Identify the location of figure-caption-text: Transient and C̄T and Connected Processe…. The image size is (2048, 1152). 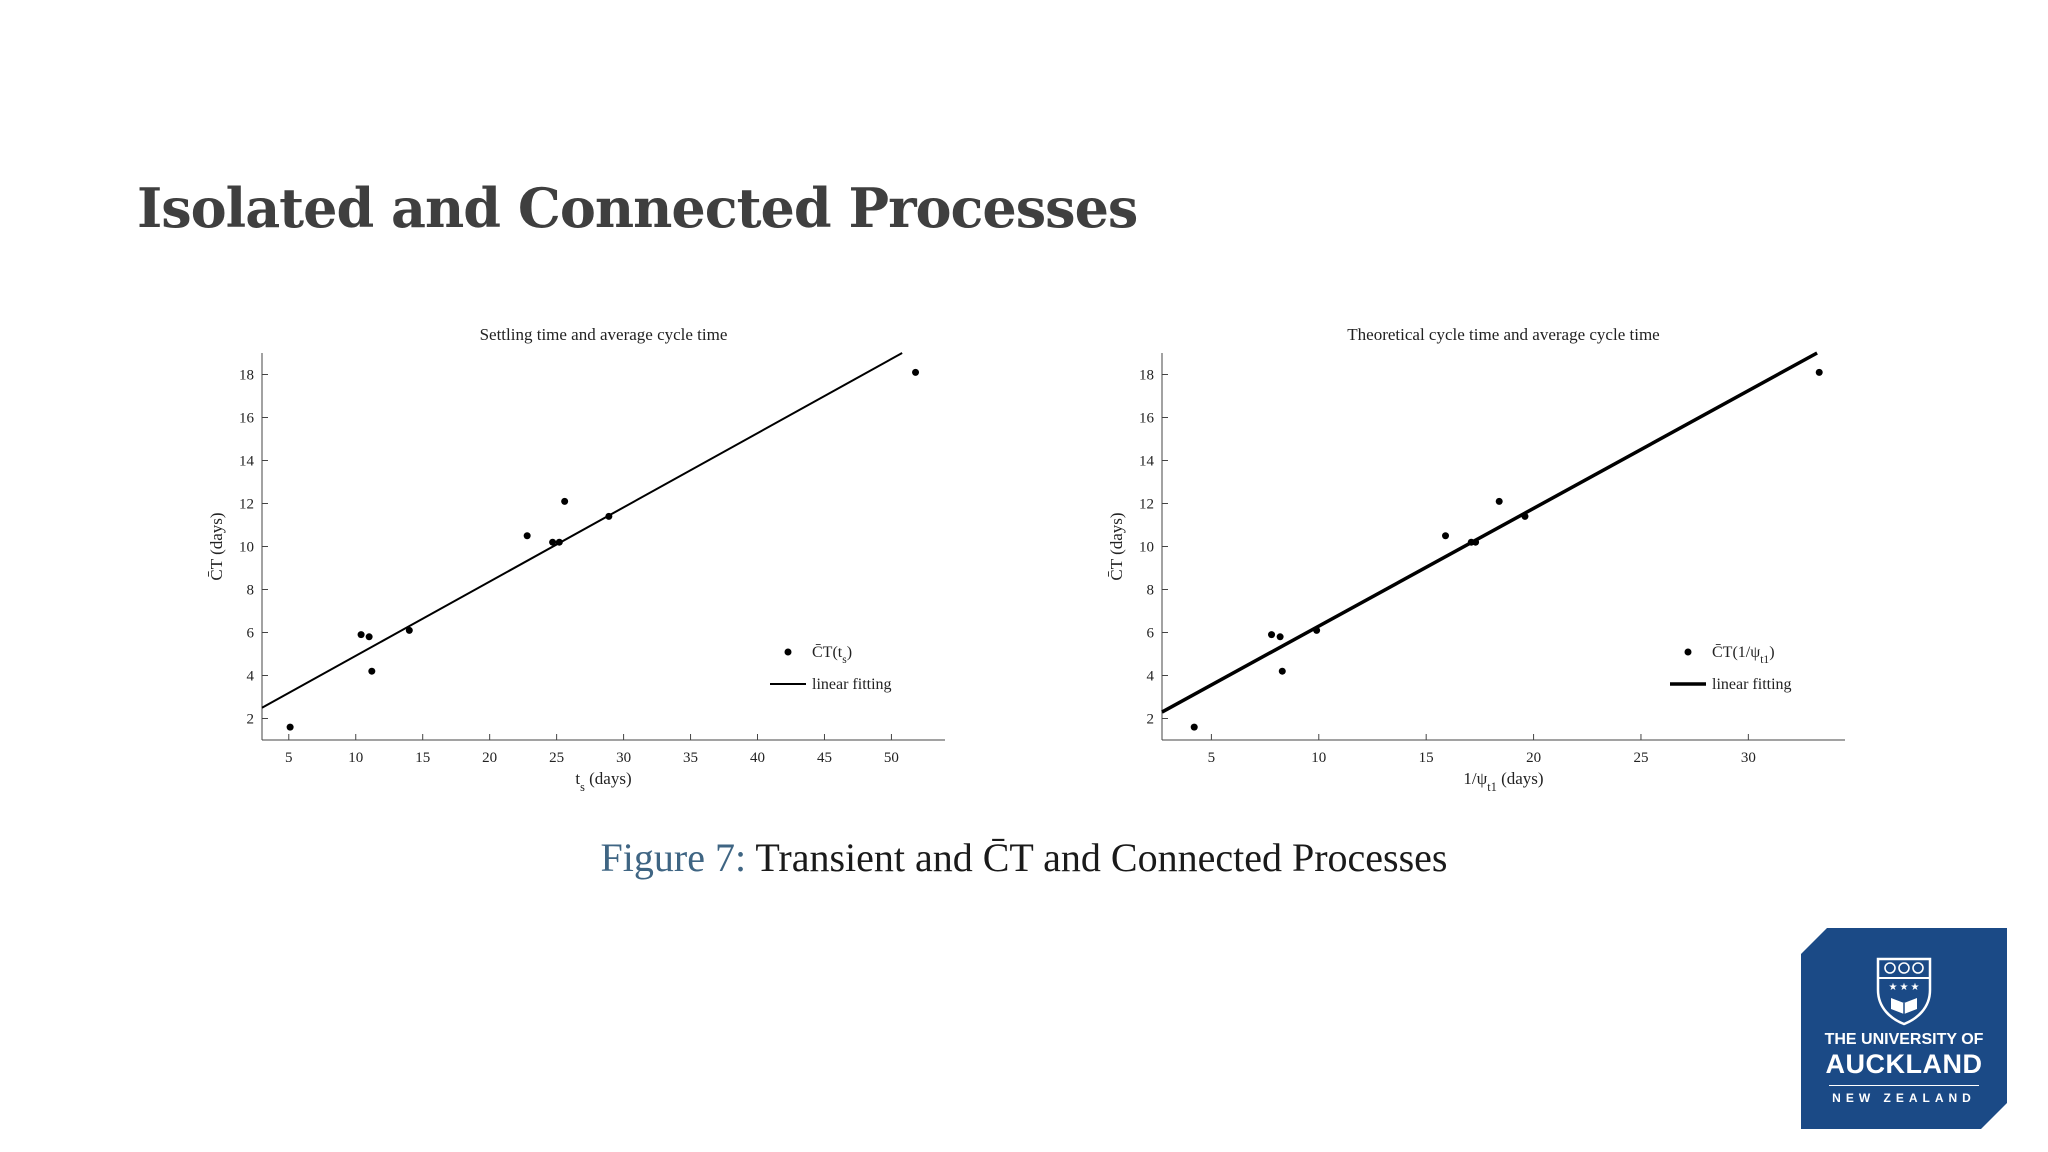
(1101, 857).